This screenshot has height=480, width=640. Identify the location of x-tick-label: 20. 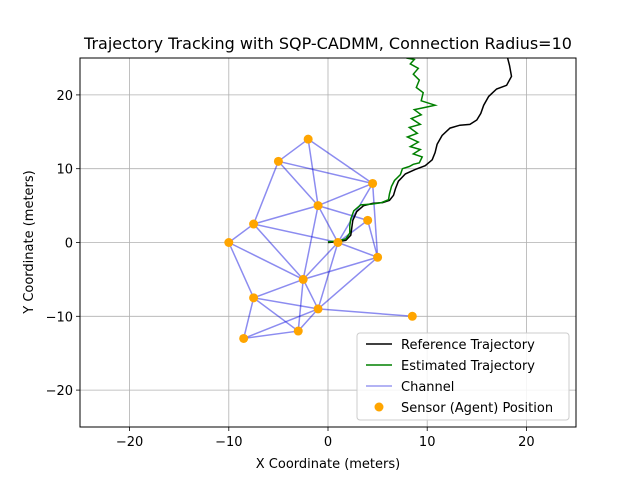
(526, 442).